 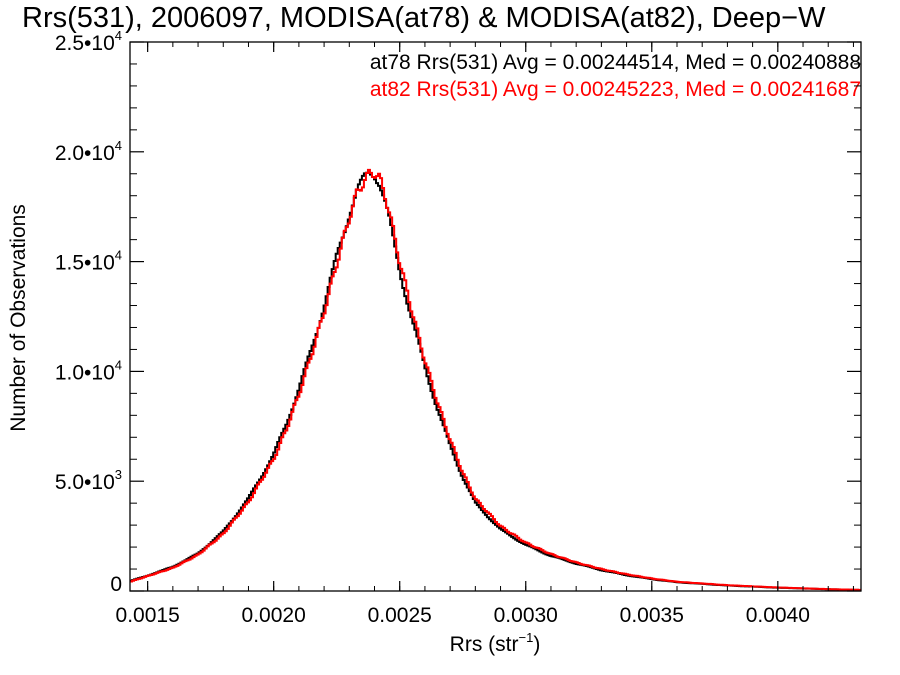 I want to click on x-tick-label: 0.0025, so click(x=400, y=615).